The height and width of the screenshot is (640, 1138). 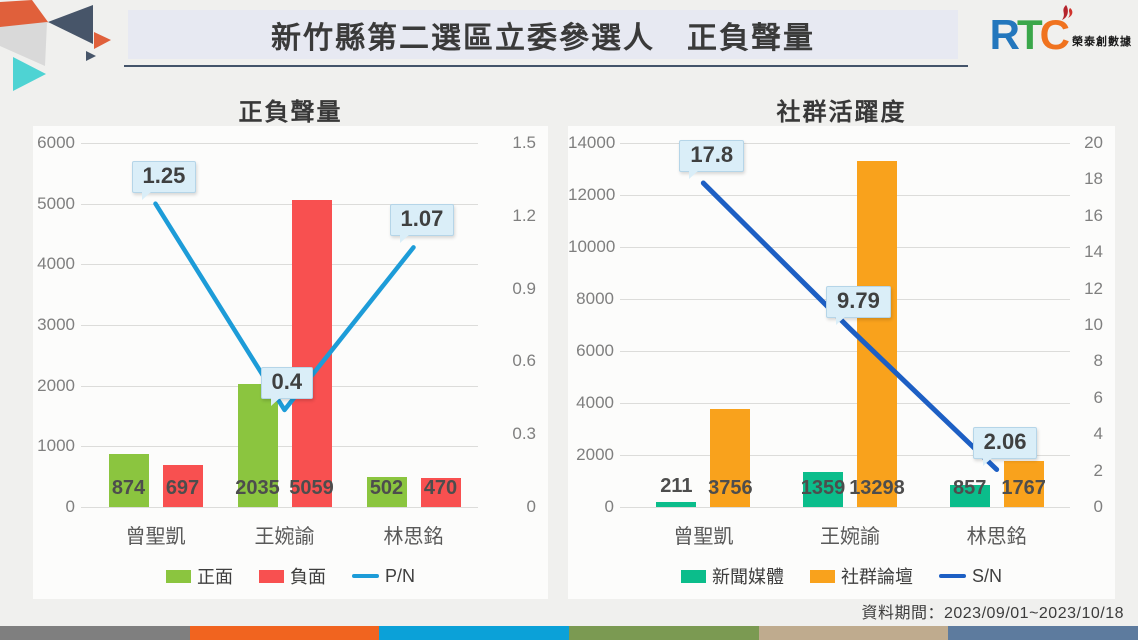 I want to click on pn-ratio-data-label: 1.25, so click(x=164, y=180).